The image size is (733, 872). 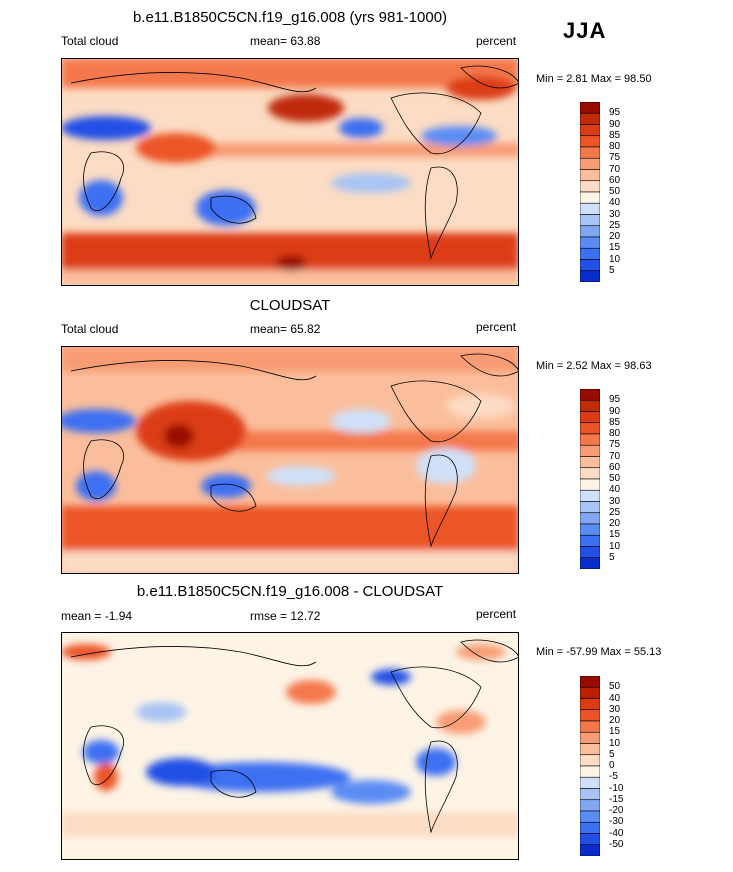 What do you see at coordinates (285, 41) in the screenshot?
I see `mean-label: mean= 63.88` at bounding box center [285, 41].